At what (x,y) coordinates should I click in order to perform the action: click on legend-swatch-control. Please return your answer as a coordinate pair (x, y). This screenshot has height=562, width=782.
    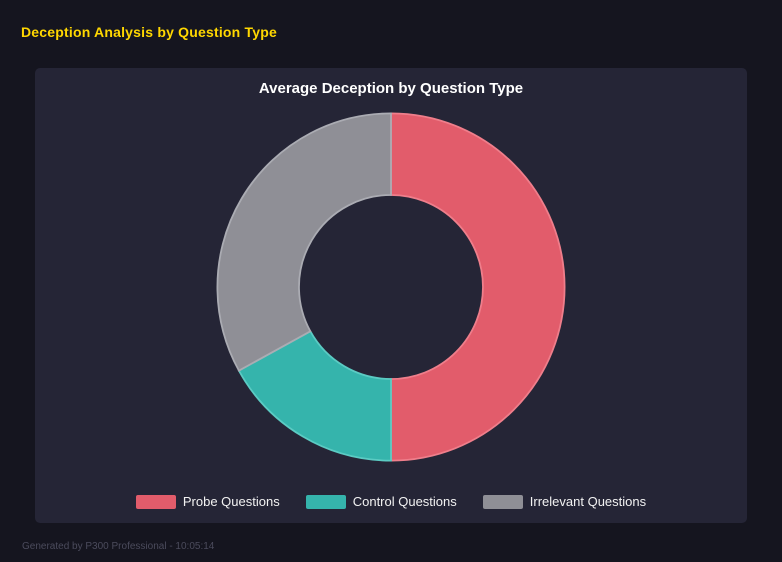
    Looking at the image, I should click on (325, 501).